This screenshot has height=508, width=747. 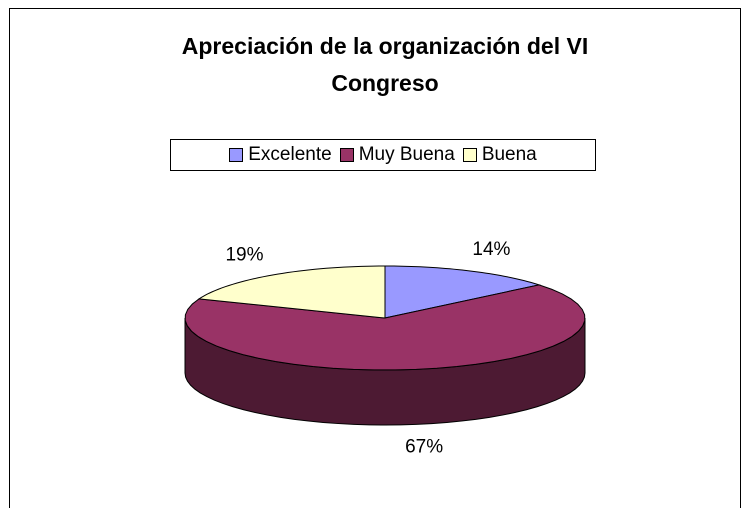 I want to click on legend-item: Buena, so click(x=499, y=155).